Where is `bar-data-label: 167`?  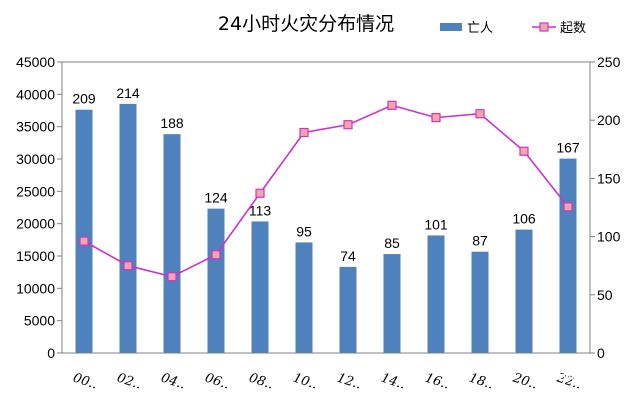
bar-data-label: 167 is located at coordinates (568, 148).